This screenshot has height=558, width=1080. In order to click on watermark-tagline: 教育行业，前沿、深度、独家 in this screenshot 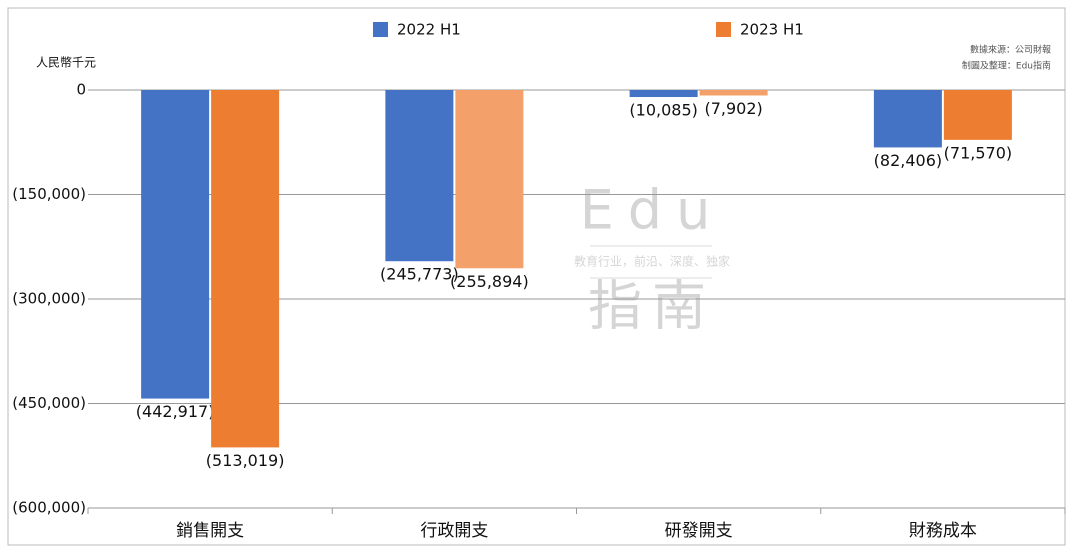, I will do `click(652, 261)`.